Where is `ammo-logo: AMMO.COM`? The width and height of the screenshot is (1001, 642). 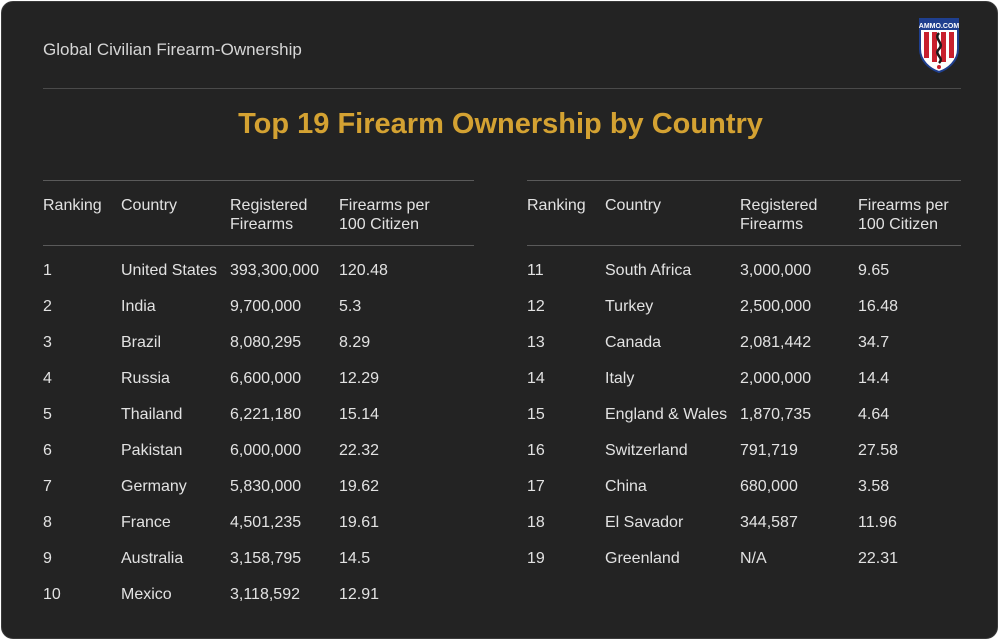 ammo-logo: AMMO.COM is located at coordinates (939, 45).